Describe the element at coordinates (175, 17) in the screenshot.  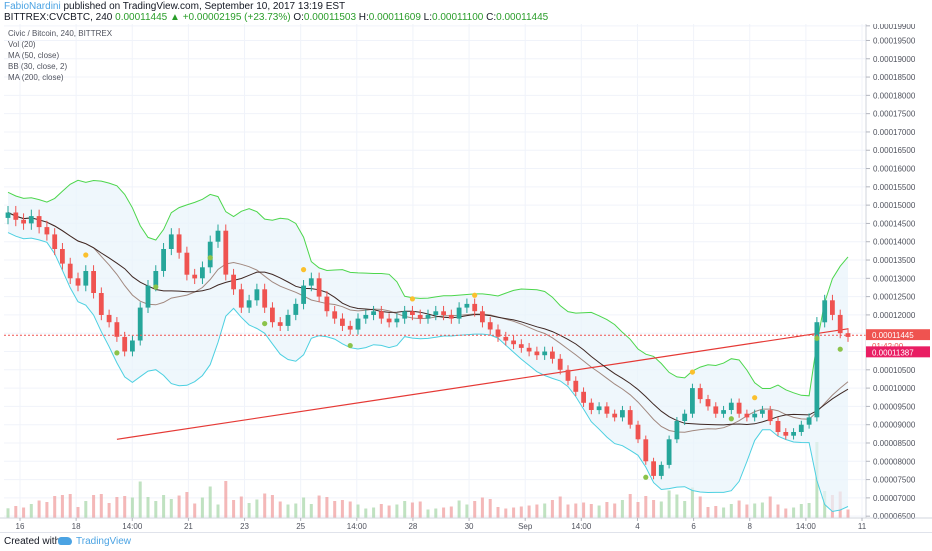
I see `up-arrow-icon: ▲` at that location.